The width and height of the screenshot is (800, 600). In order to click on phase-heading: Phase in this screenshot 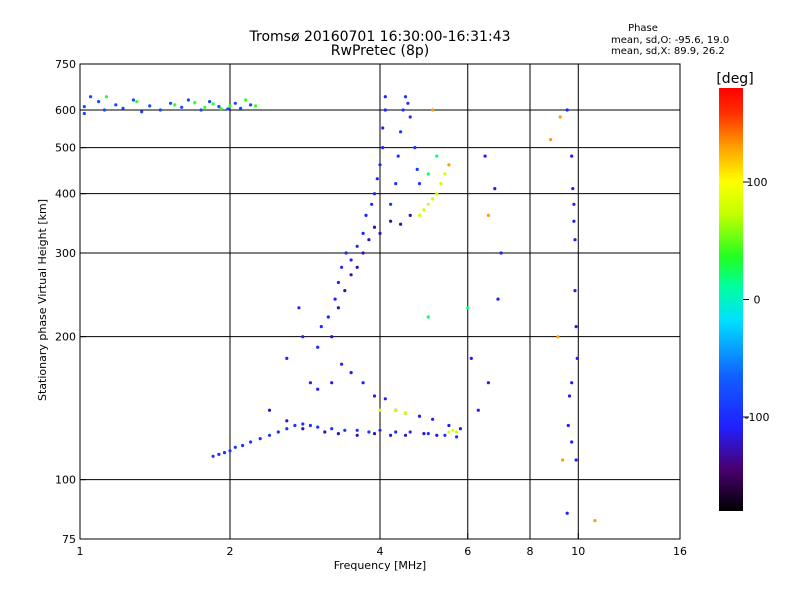, I will do `click(643, 28)`.